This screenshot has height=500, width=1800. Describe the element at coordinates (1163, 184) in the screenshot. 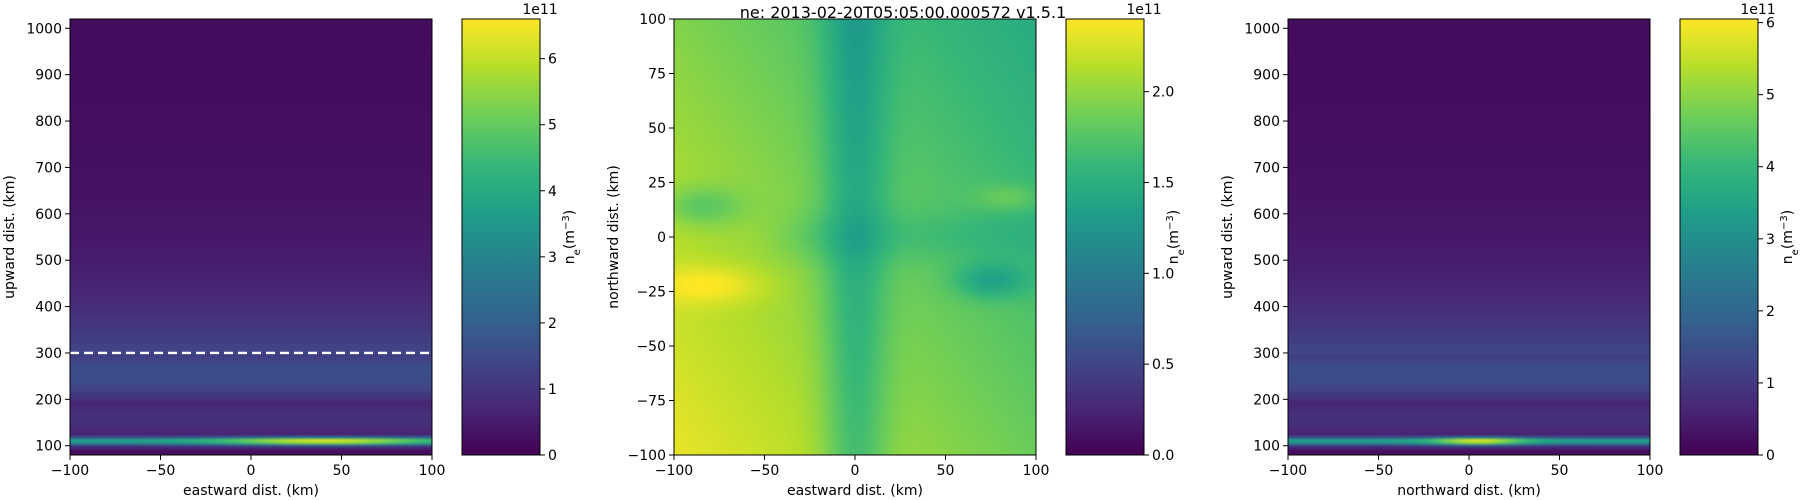

I see `colorbar-tick-label: 1.5` at that location.